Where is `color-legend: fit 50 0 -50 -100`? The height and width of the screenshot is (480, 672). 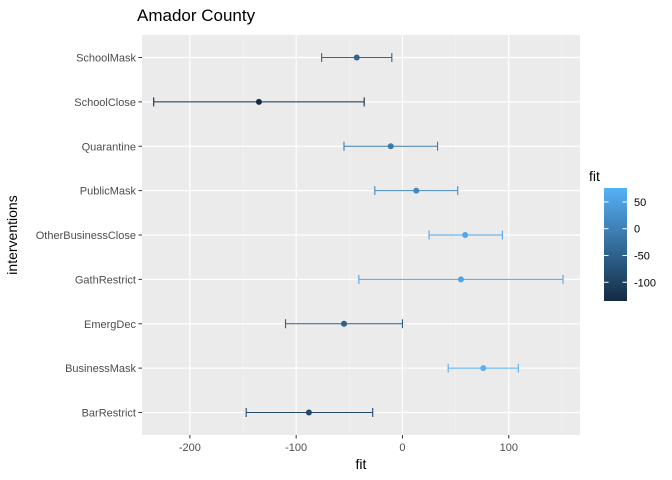 color-legend: fit 50 0 -50 -100 is located at coordinates (622, 234).